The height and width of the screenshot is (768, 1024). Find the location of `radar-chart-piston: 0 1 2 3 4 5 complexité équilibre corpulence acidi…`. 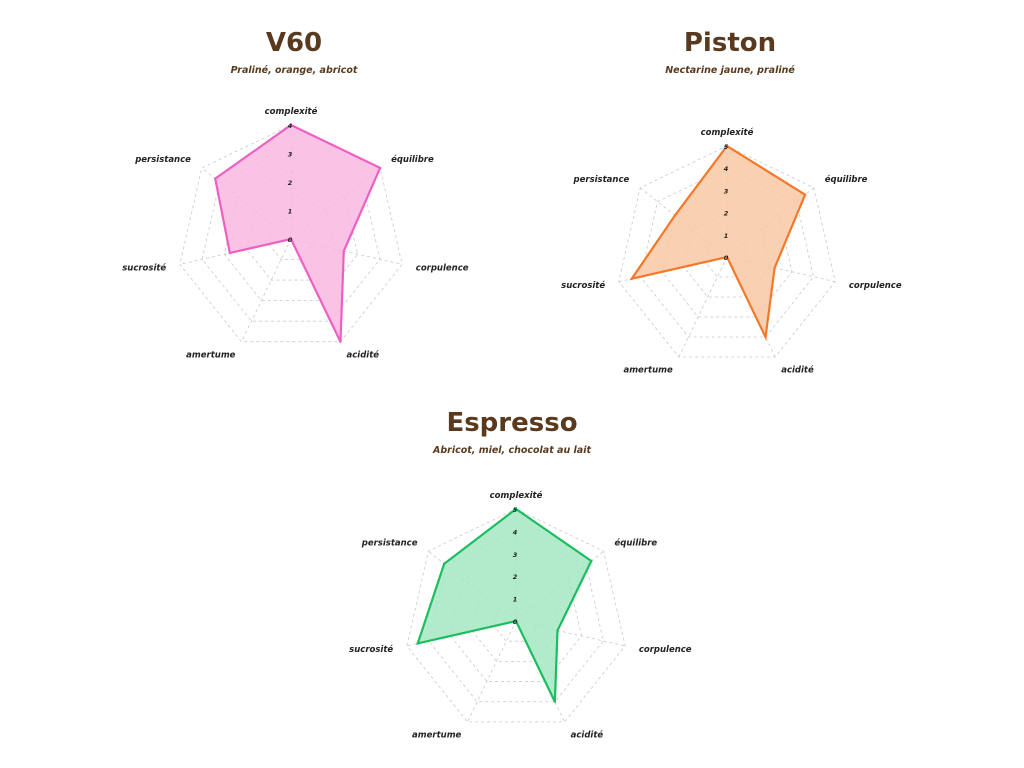

radar-chart-piston: 0 1 2 3 4 5 complexité équilibre corpulence acidi… is located at coordinates (731, 251).